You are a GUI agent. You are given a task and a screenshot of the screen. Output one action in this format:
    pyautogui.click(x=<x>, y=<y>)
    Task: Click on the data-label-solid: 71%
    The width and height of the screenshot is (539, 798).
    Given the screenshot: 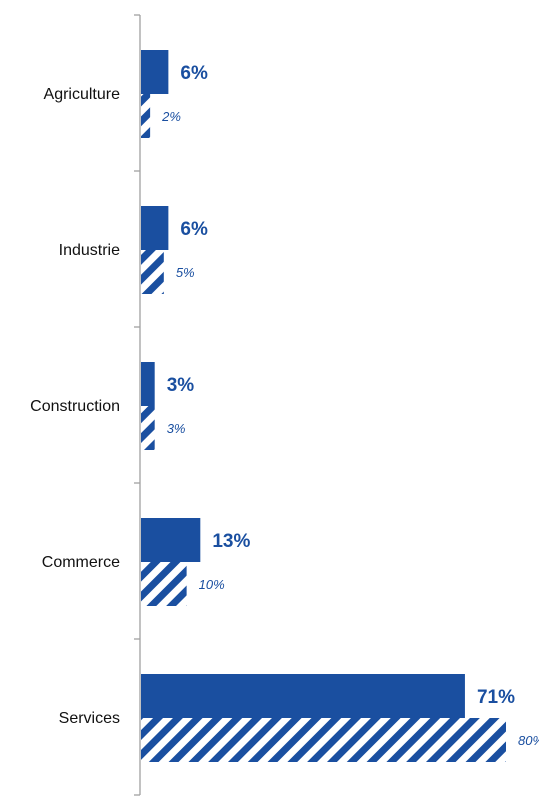 What is the action you would take?
    pyautogui.click(x=496, y=697)
    